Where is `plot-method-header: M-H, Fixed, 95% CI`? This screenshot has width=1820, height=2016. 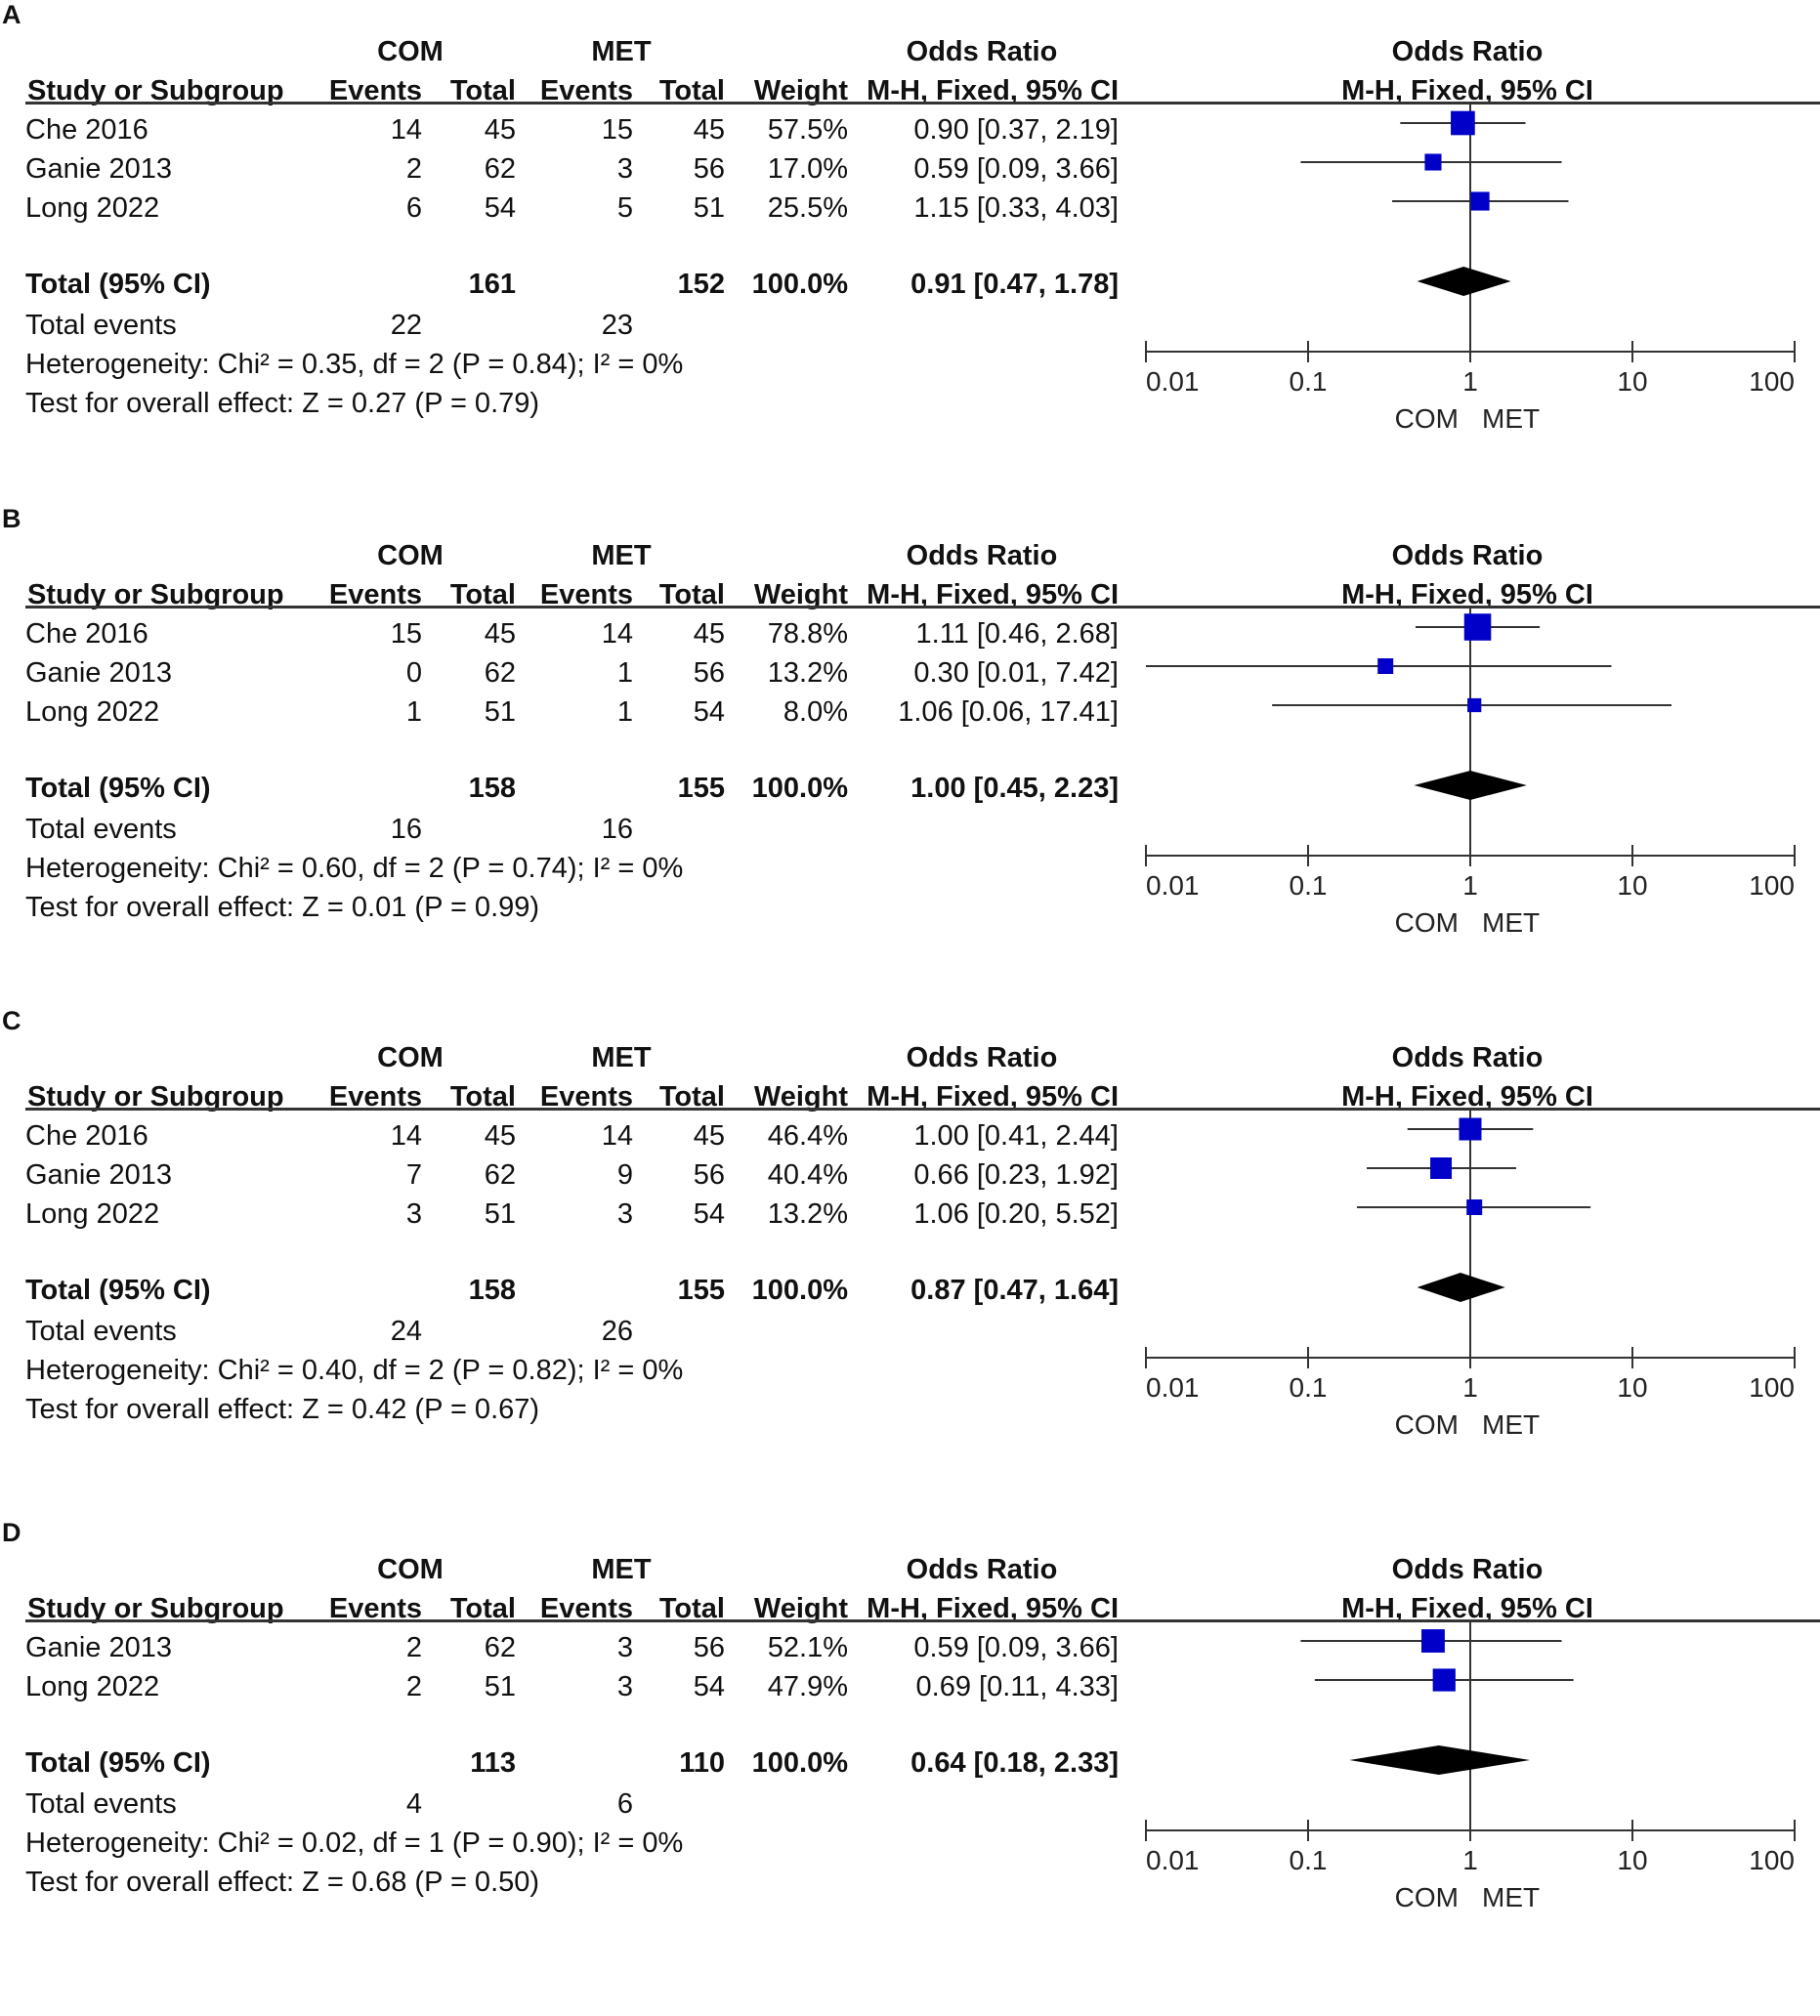 plot-method-header: M-H, Fixed, 95% CI is located at coordinates (1467, 1608).